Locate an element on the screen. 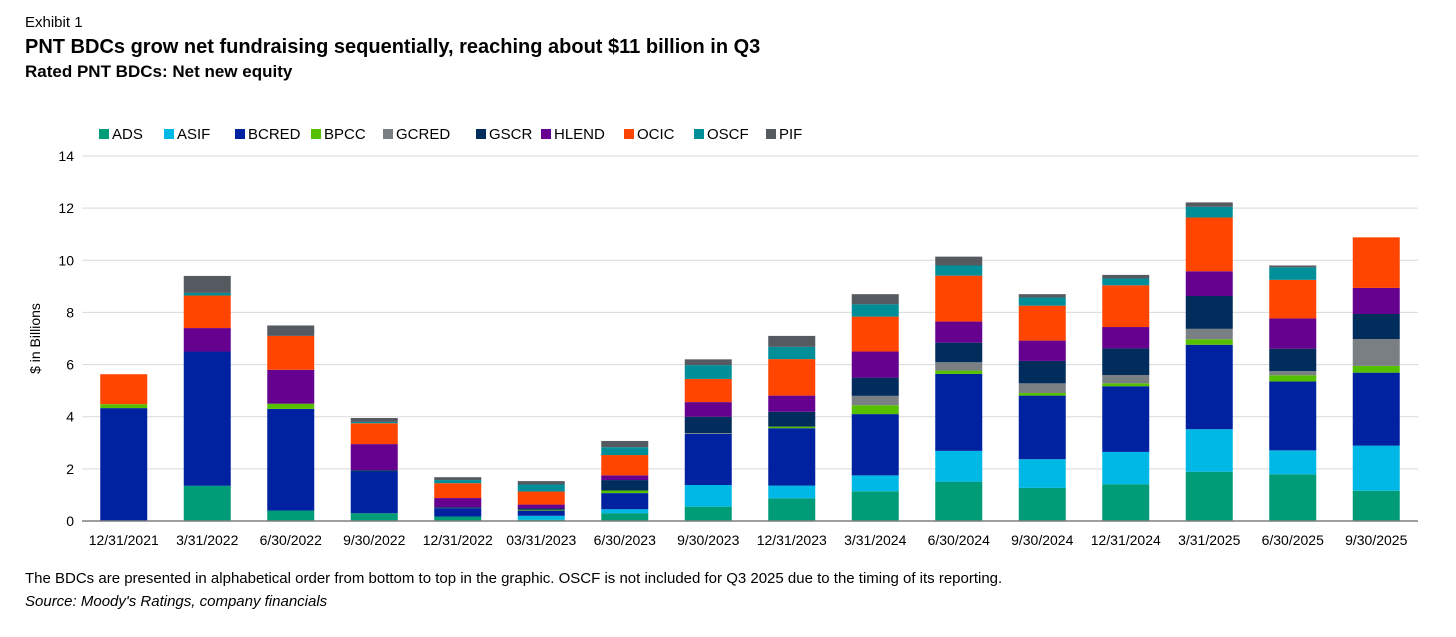 This screenshot has height=637, width=1456. x-tick-label: 12/31/2022 is located at coordinates (458, 540).